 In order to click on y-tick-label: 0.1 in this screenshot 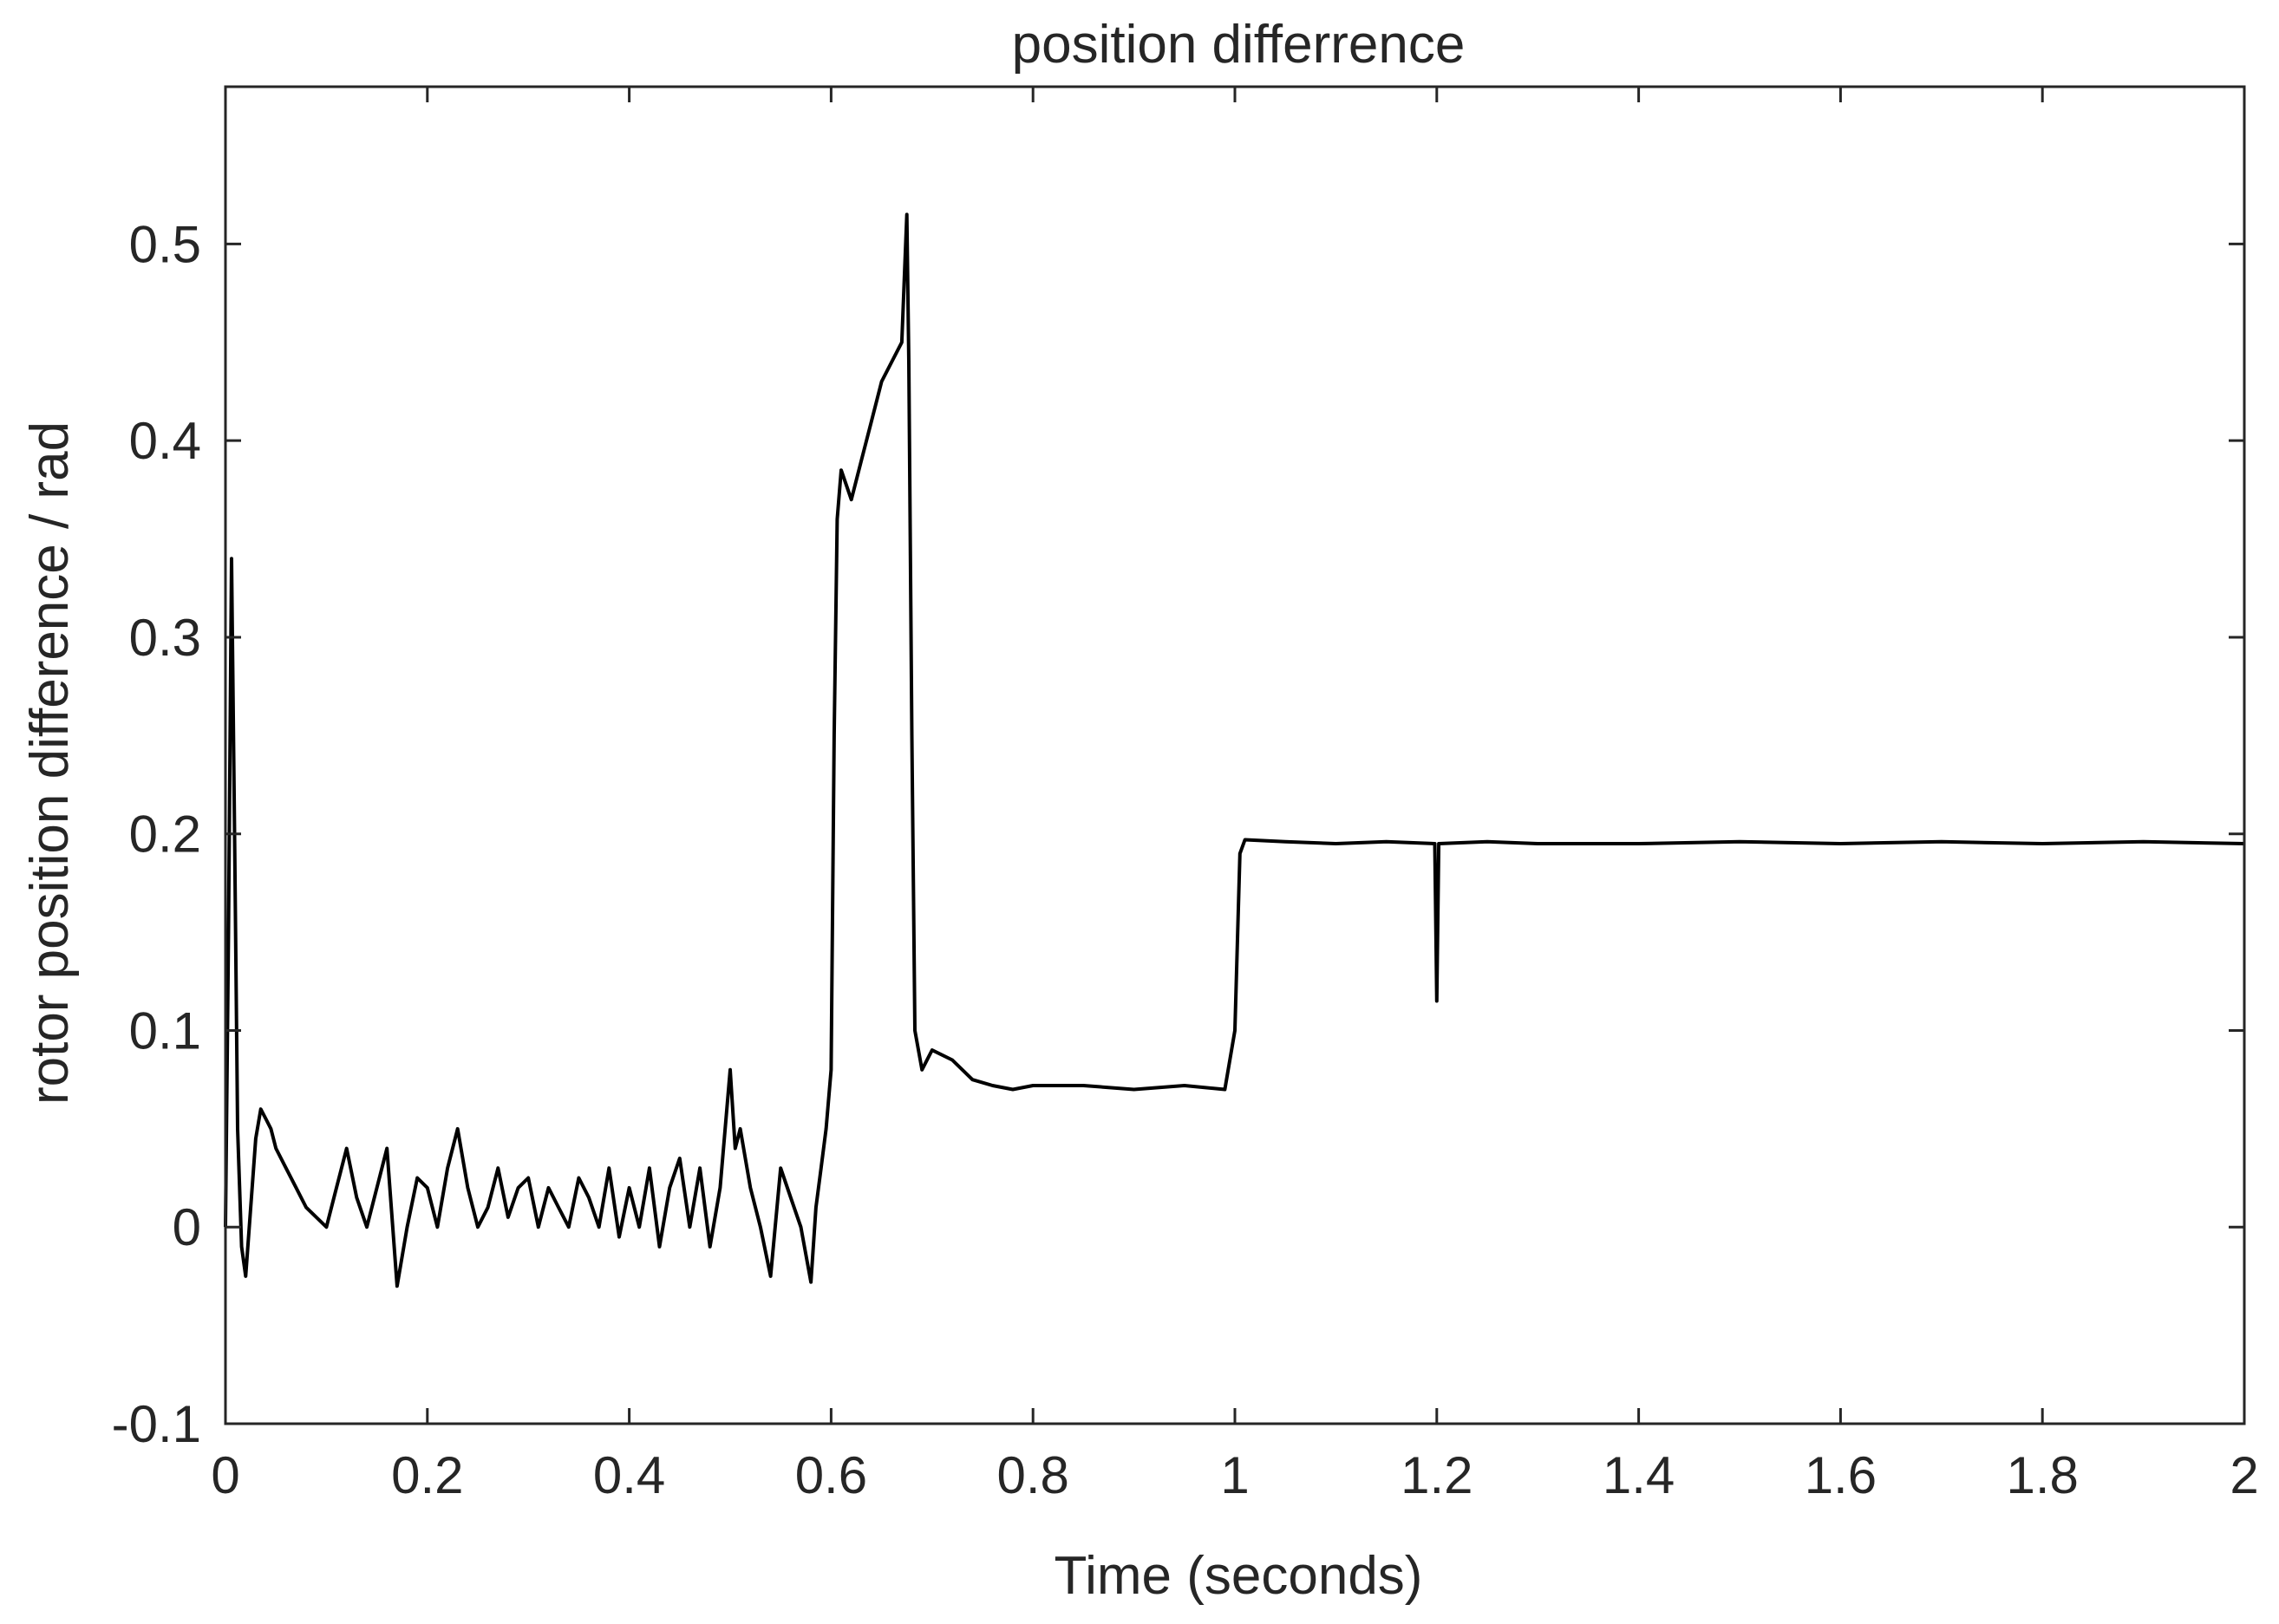, I will do `click(165, 1030)`.